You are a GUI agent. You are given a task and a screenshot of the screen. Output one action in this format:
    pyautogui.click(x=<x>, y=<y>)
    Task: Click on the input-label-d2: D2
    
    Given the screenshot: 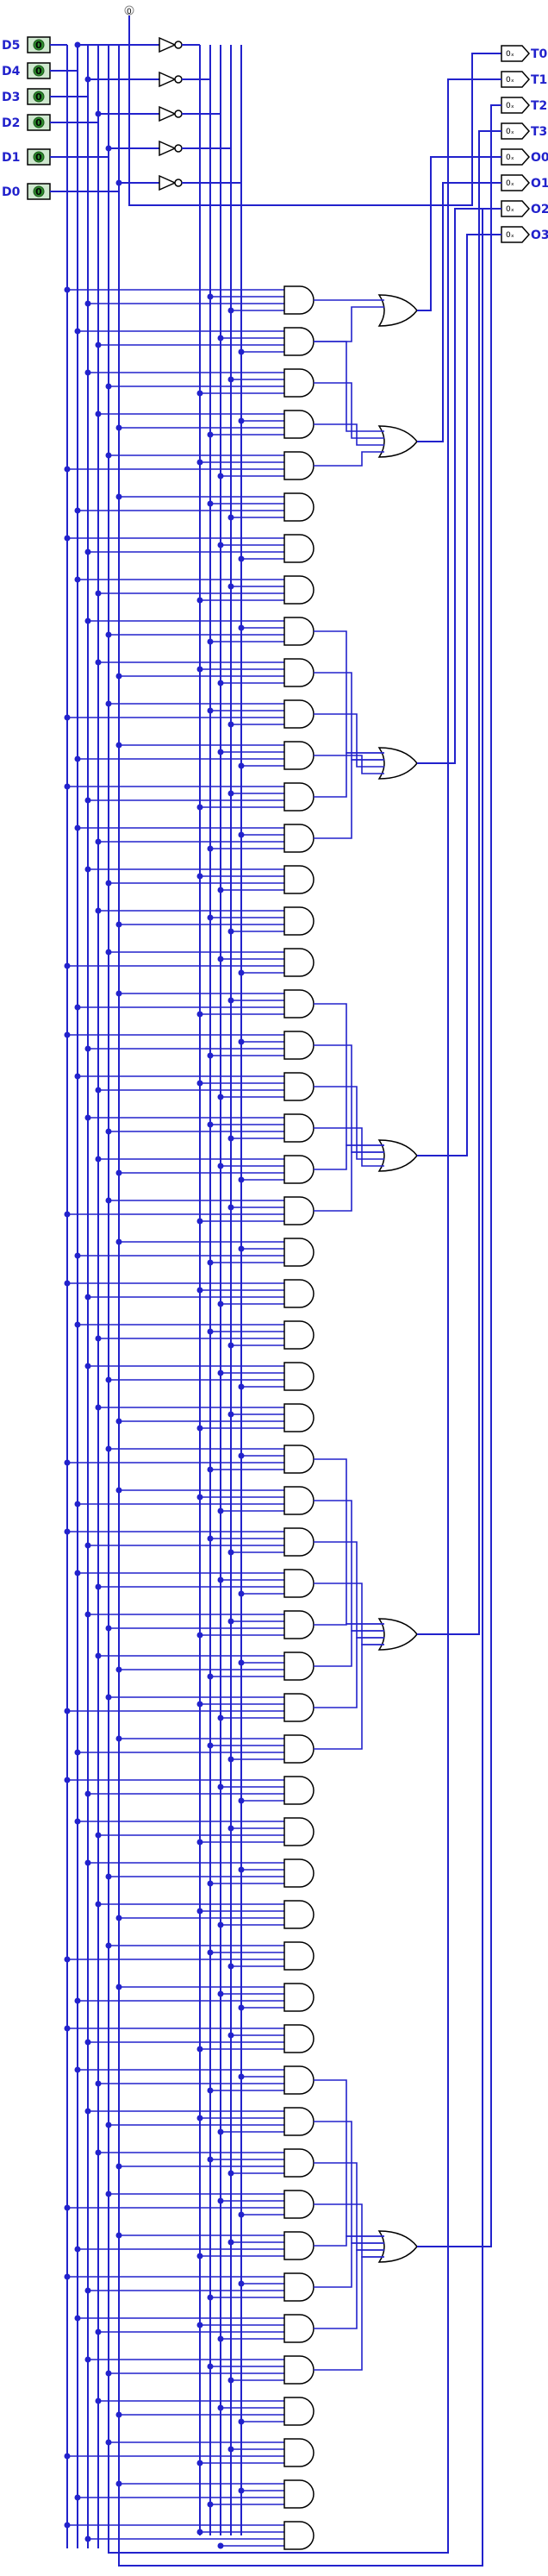 What is the action you would take?
    pyautogui.click(x=11, y=123)
    